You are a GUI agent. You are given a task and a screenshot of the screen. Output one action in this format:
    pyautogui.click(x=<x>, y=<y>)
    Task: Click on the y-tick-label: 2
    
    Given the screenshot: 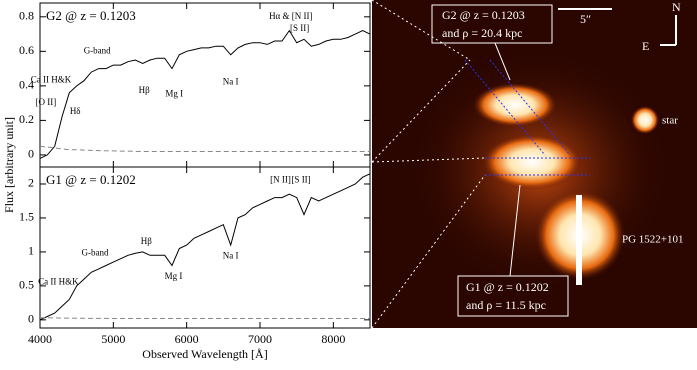 What is the action you would take?
    pyautogui.click(x=31, y=183)
    